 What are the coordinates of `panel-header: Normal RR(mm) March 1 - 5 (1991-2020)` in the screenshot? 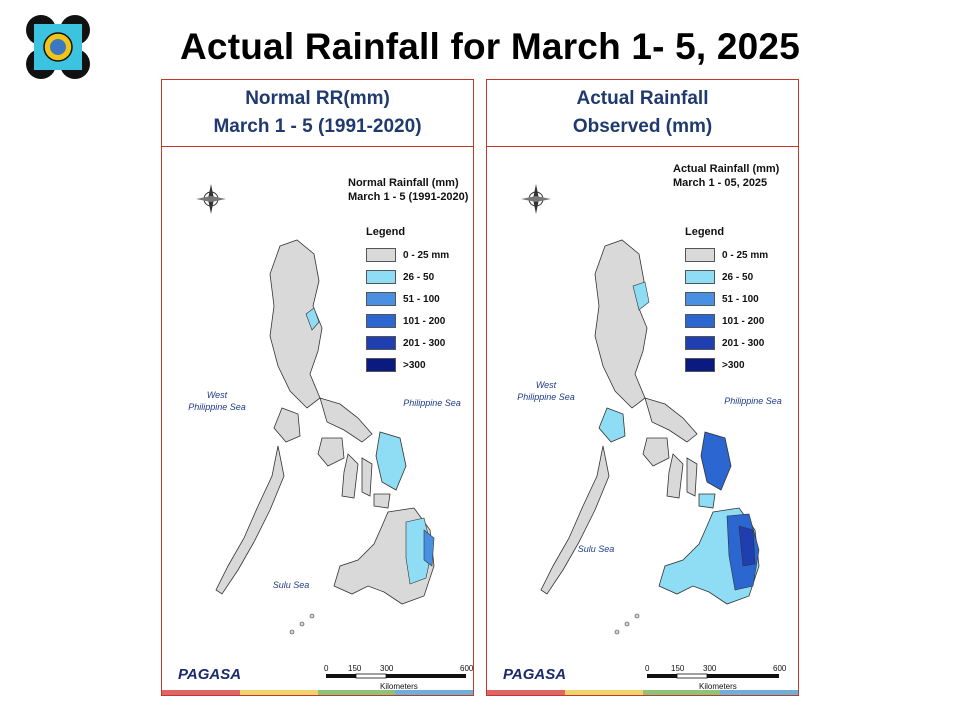 It's located at (317, 113).